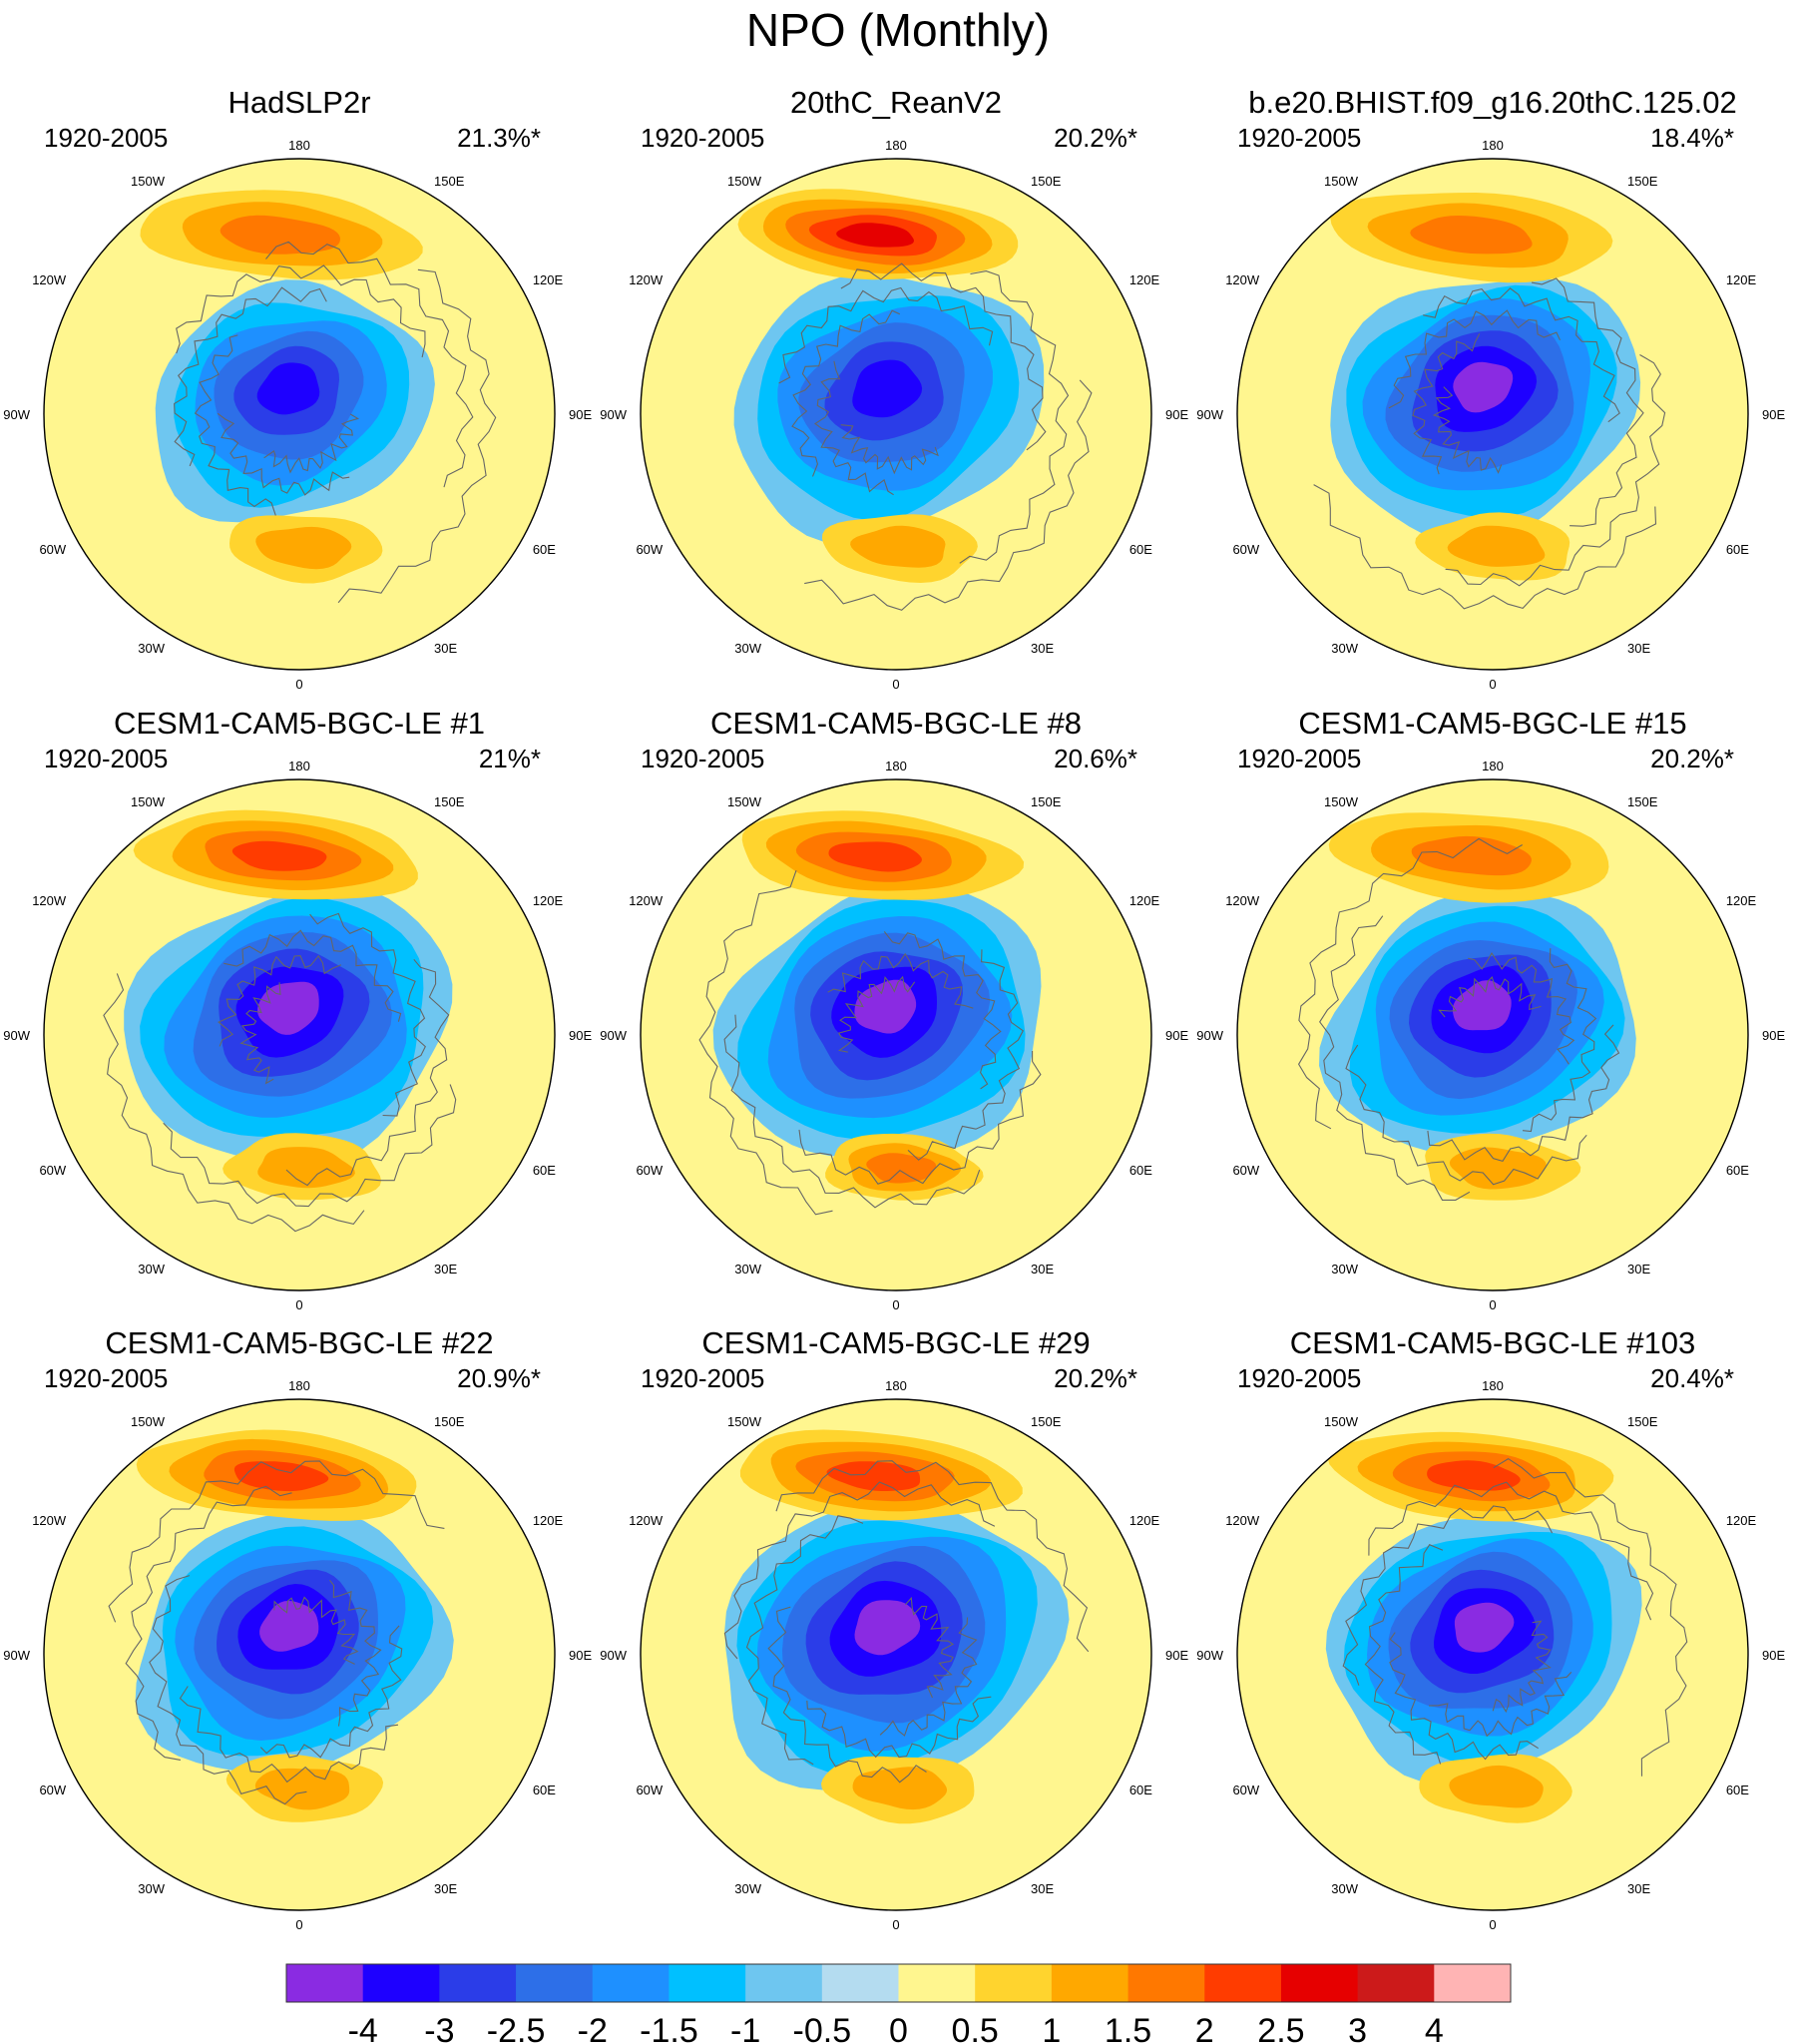 The image size is (1796, 2044). What do you see at coordinates (1341, 801) in the screenshot?
I see `longitude-label: 150W` at bounding box center [1341, 801].